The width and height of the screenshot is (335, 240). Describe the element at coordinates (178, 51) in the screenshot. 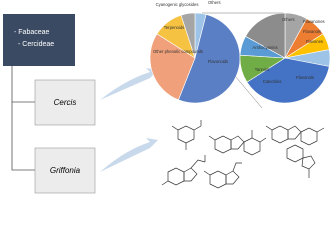

I see `slice-label: Other phenolic compounds` at that location.